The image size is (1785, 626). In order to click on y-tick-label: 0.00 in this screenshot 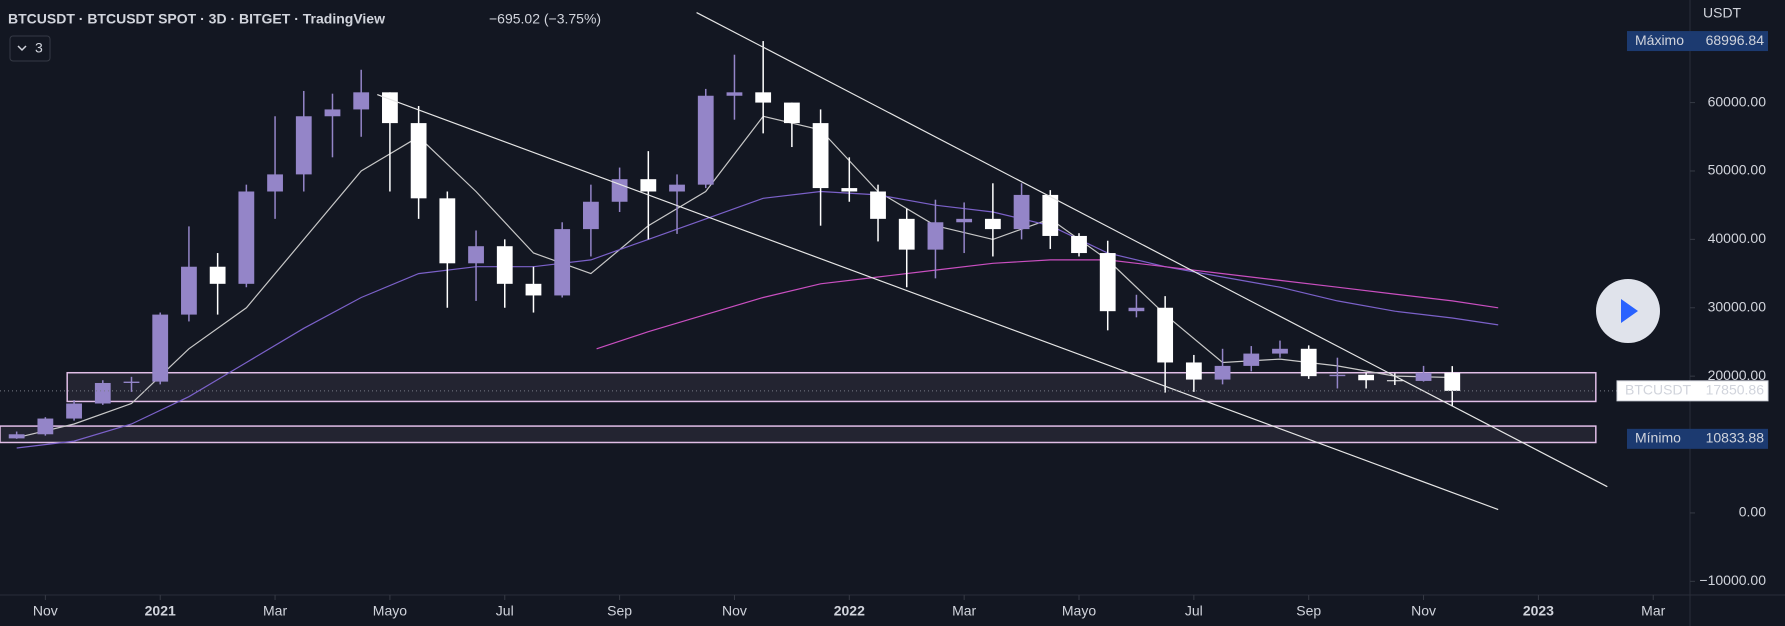, I will do `click(1752, 512)`.